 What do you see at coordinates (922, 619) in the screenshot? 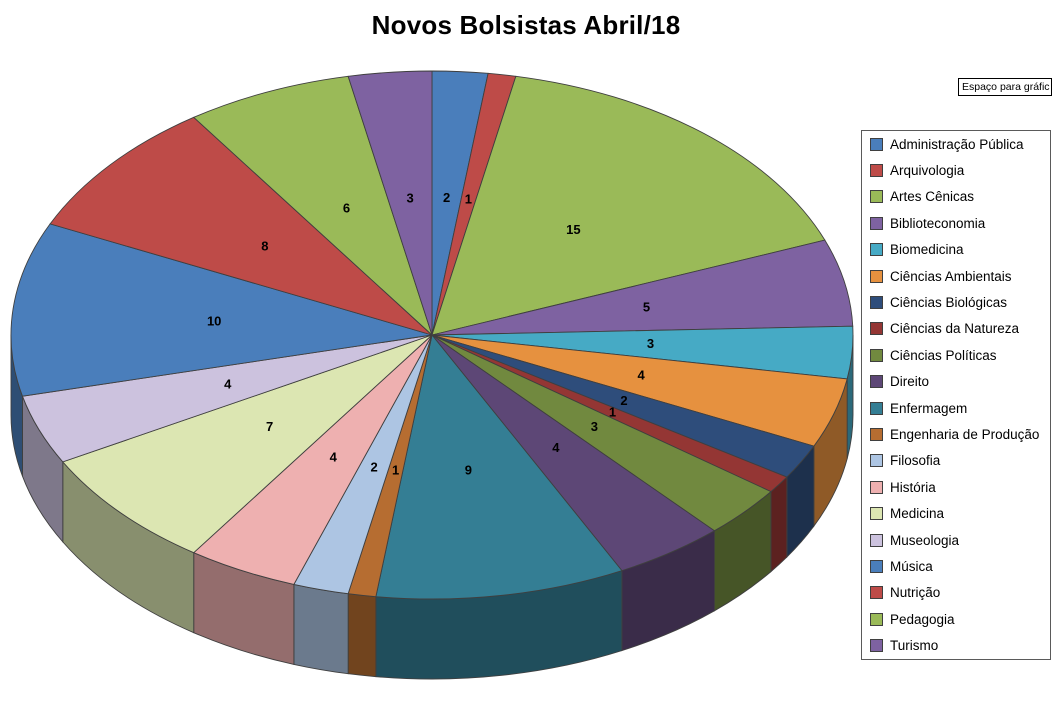
I see `legend-label: Pedagogia` at bounding box center [922, 619].